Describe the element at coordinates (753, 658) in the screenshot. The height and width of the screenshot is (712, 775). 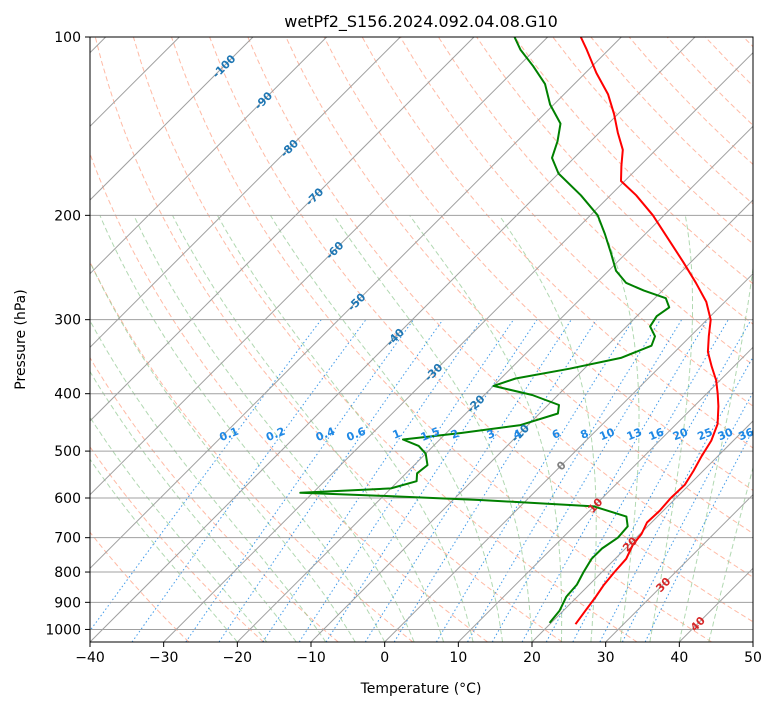
I see `x-tick-label: 50` at that location.